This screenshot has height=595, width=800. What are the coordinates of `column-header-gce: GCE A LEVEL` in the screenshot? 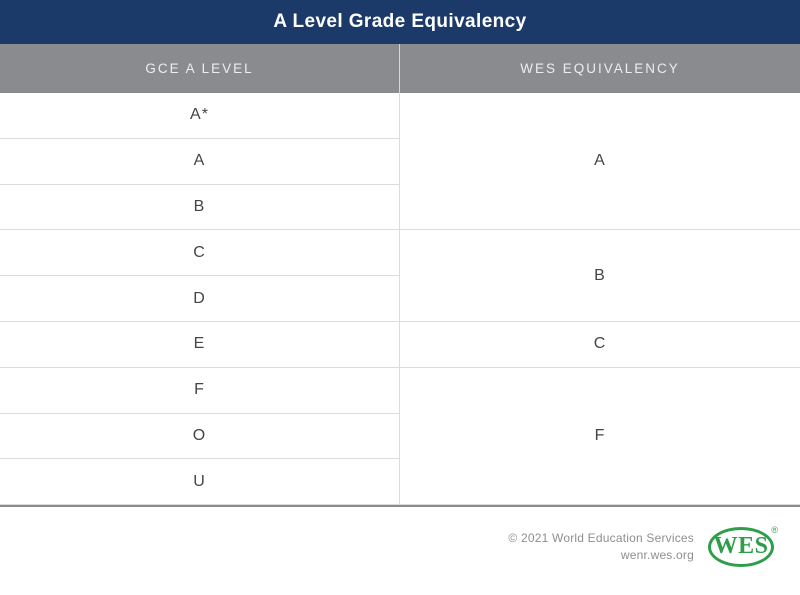 It's located at (200, 68).